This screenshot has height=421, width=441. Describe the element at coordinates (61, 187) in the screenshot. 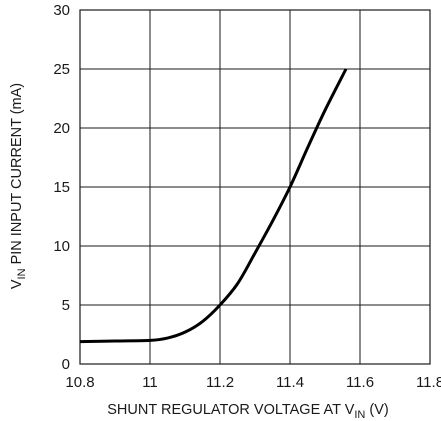

I see `y-tick-label: 15` at that location.